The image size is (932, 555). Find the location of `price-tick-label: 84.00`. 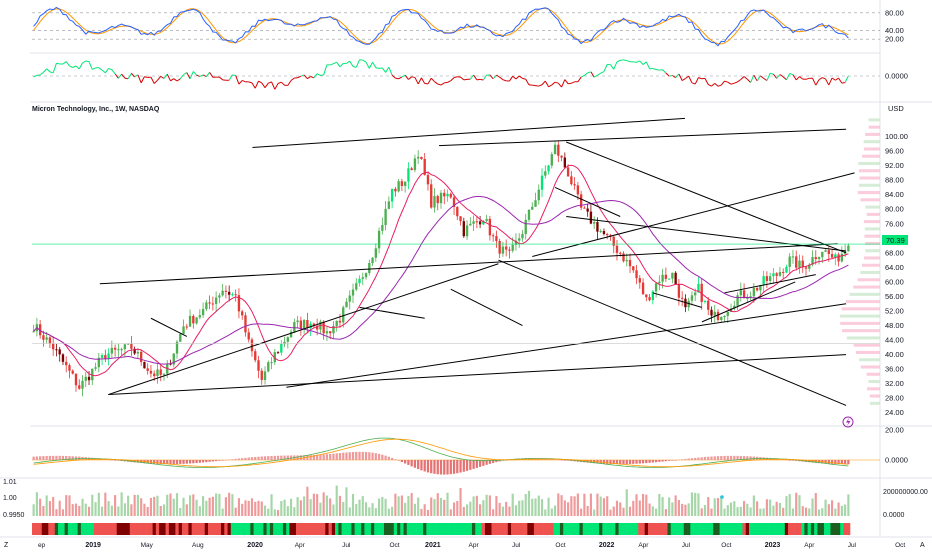

price-tick-label: 84.00 is located at coordinates (894, 194).